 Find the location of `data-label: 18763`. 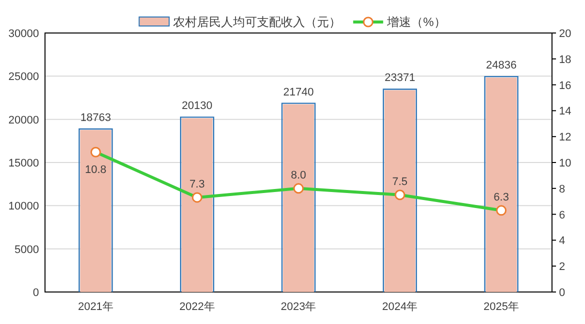

data-label: 18763 is located at coordinates (95, 118).